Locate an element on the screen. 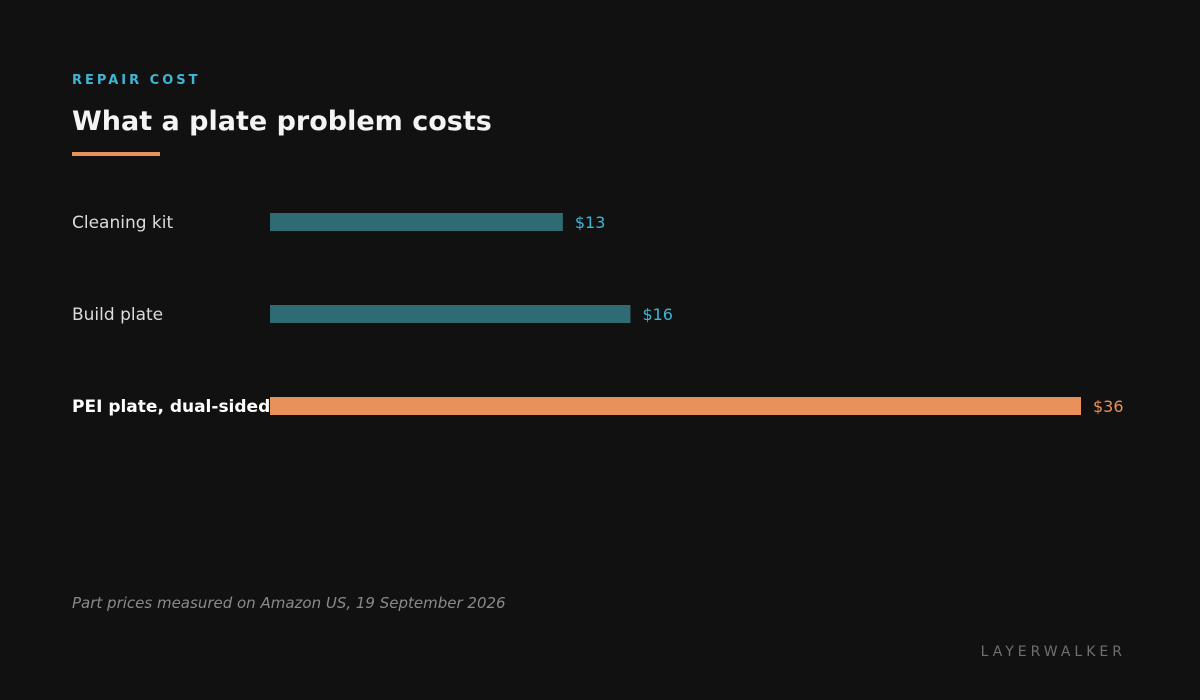  brand-wordmark: LAYERWALKER is located at coordinates (1053, 652).